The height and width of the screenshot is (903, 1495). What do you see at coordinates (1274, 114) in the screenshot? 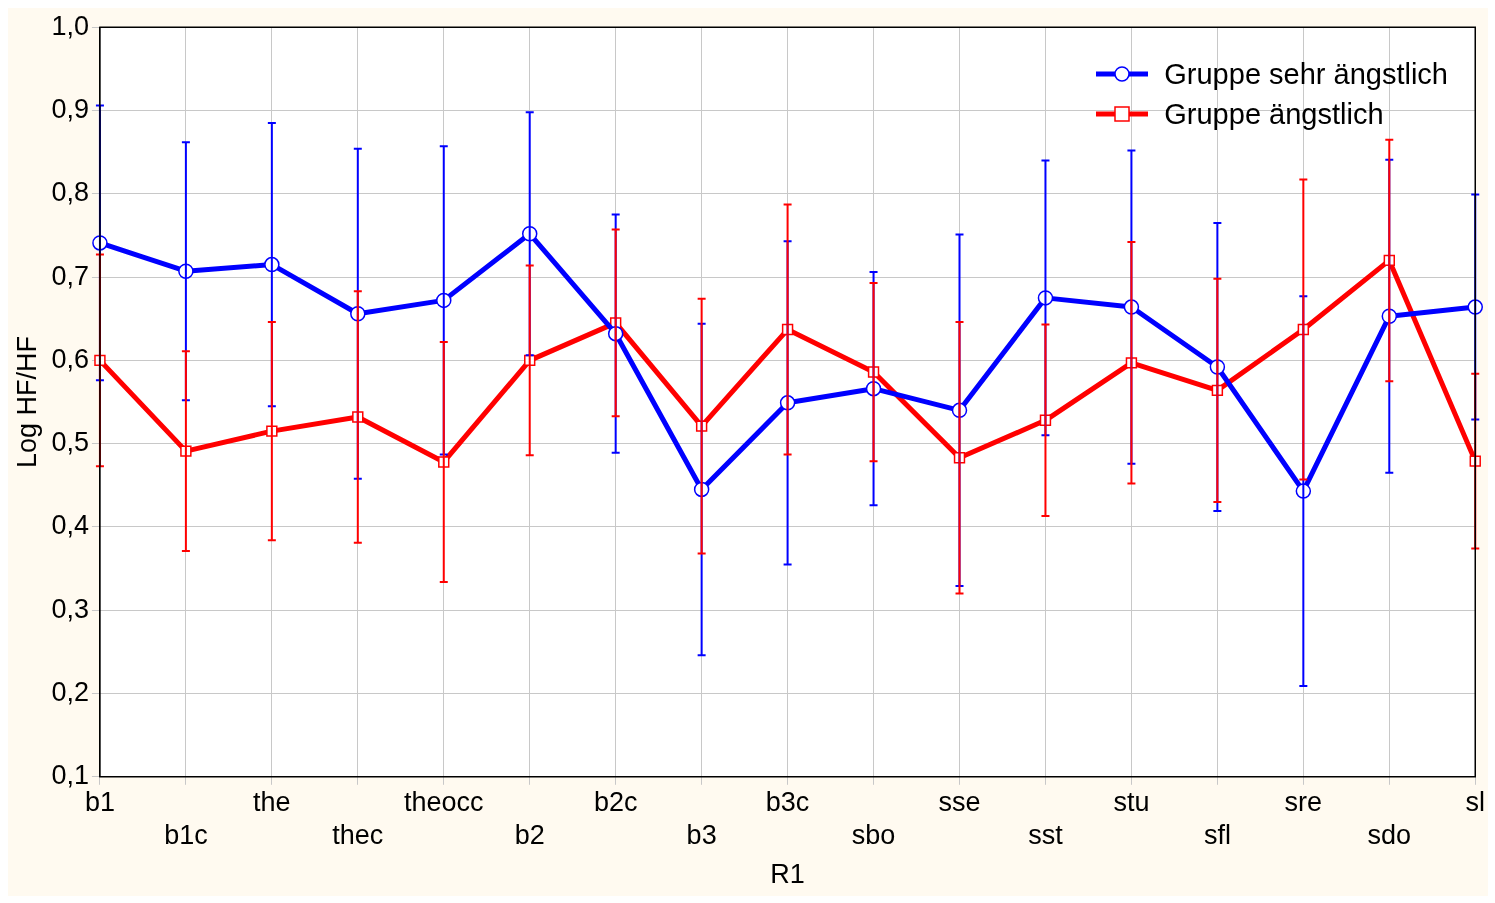
I see `legend-label: Gruppe ängstlich` at bounding box center [1274, 114].